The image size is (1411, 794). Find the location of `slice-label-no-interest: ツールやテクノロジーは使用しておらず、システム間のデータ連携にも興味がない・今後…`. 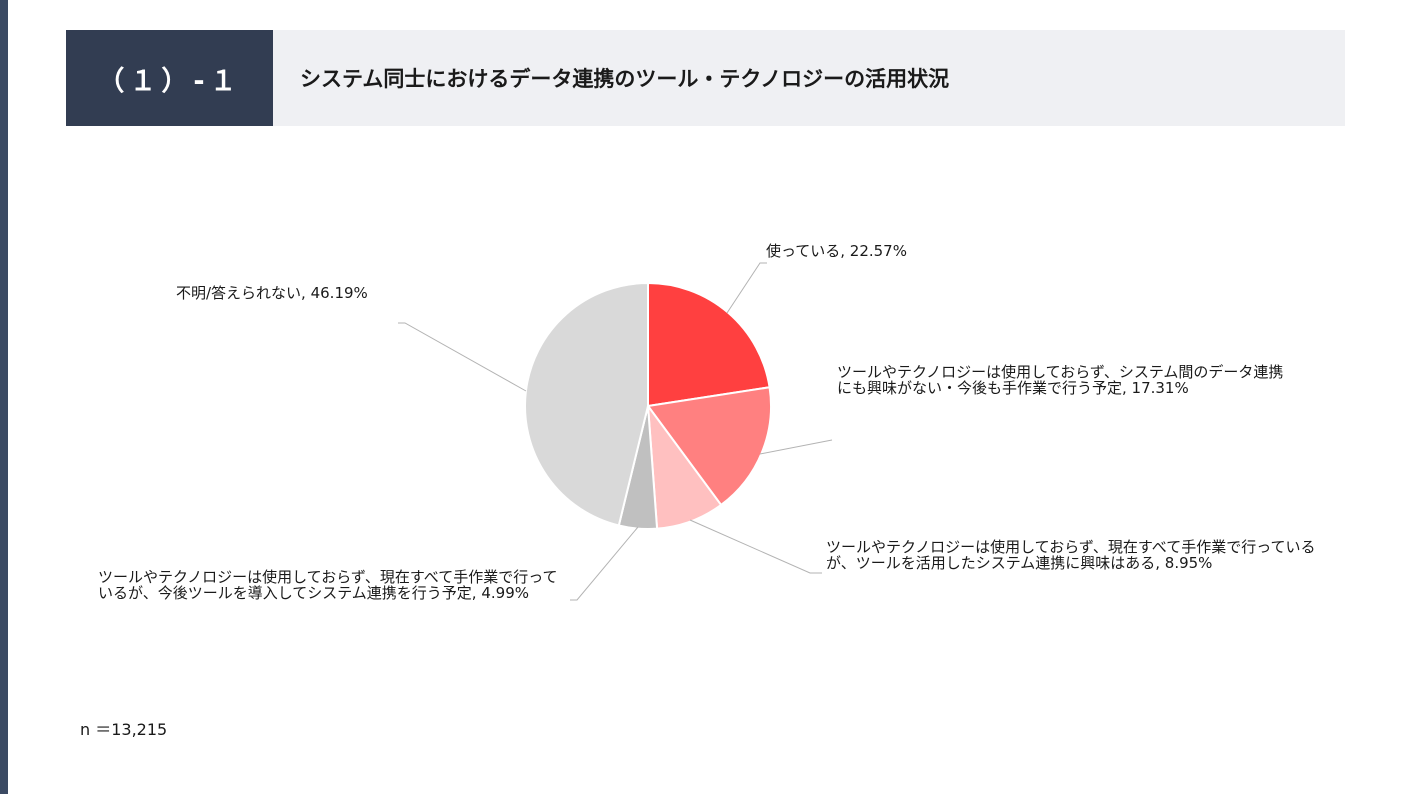

slice-label-no-interest: ツールやテクノロジーは使用しておらず、システム間のデータ連携にも興味がない・今後… is located at coordinates (1060, 380).